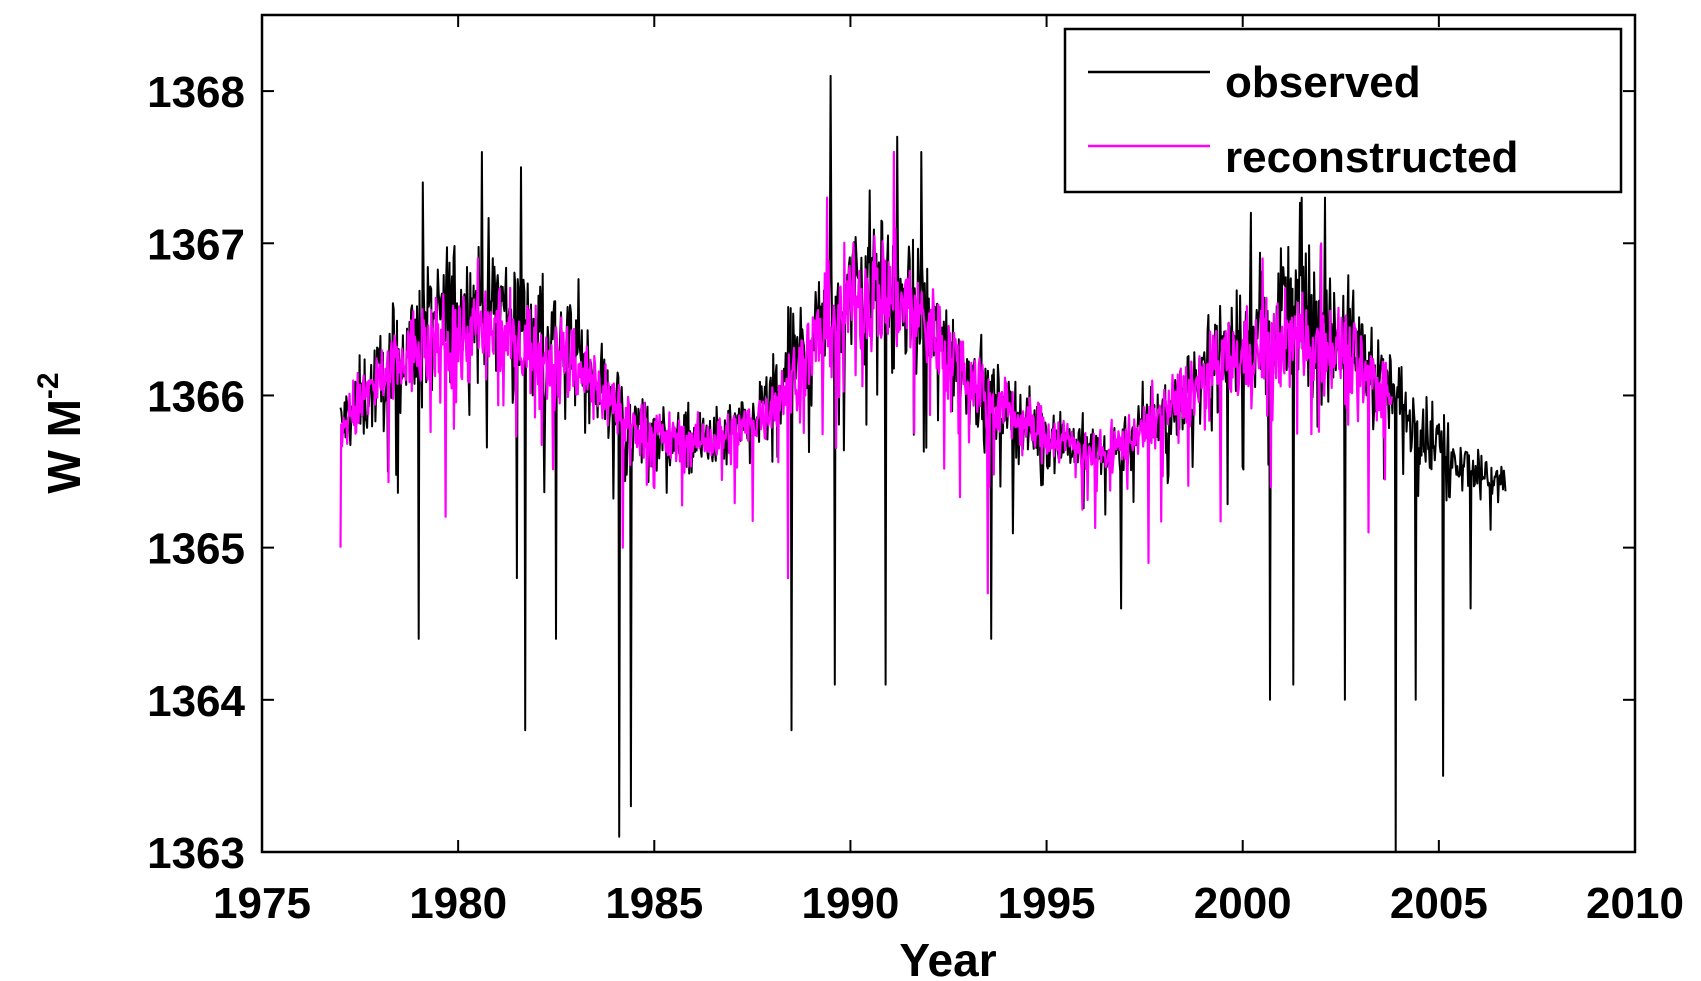 The width and height of the screenshot is (1701, 981). Describe the element at coordinates (458, 903) in the screenshot. I see `x-tick-label: 1980` at that location.